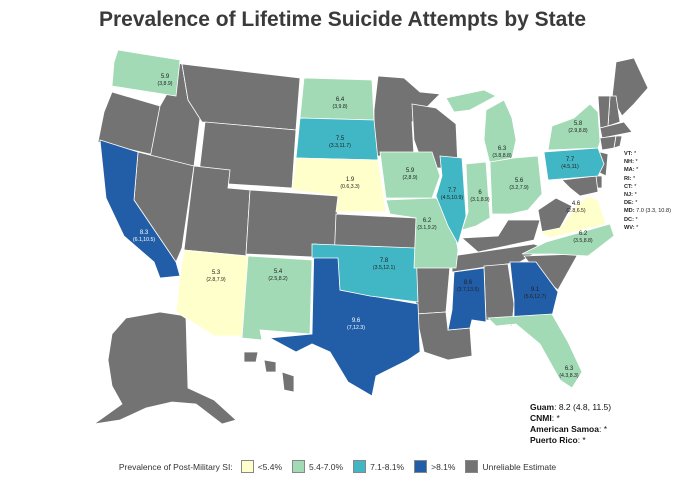 The height and width of the screenshot is (489, 685). Describe the element at coordinates (498, 258) in the screenshot. I see `state-tn` at that location.